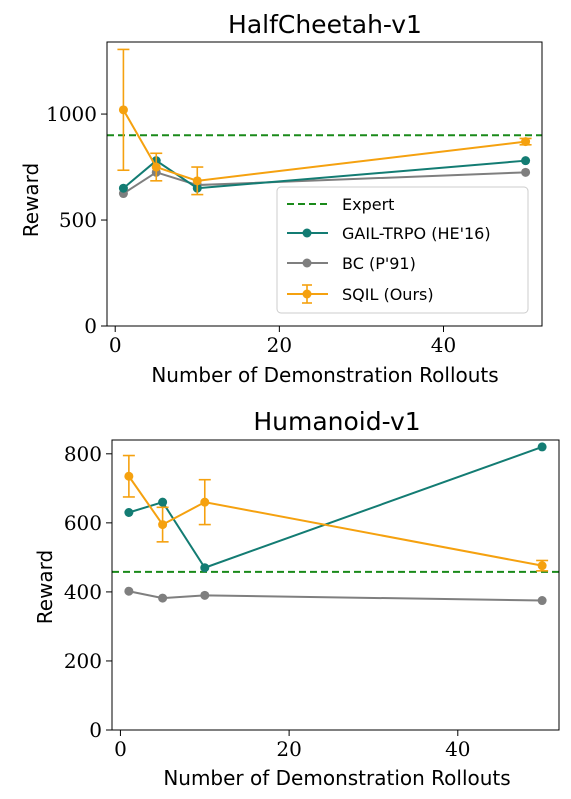 The height and width of the screenshot is (799, 571). Describe the element at coordinates (336, 421) in the screenshot. I see `chart-title: Humanoid-v1` at that location.